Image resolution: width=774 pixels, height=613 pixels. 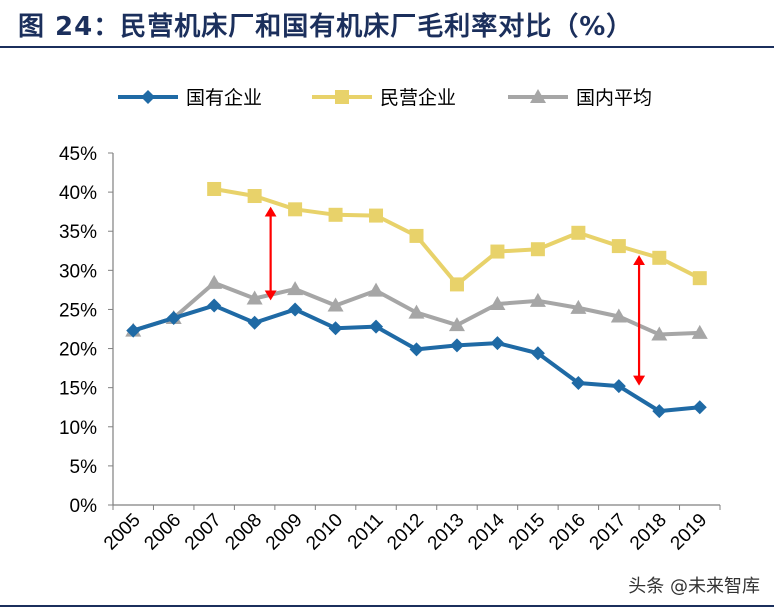 I want to click on title-rule, so click(x=387, y=47).